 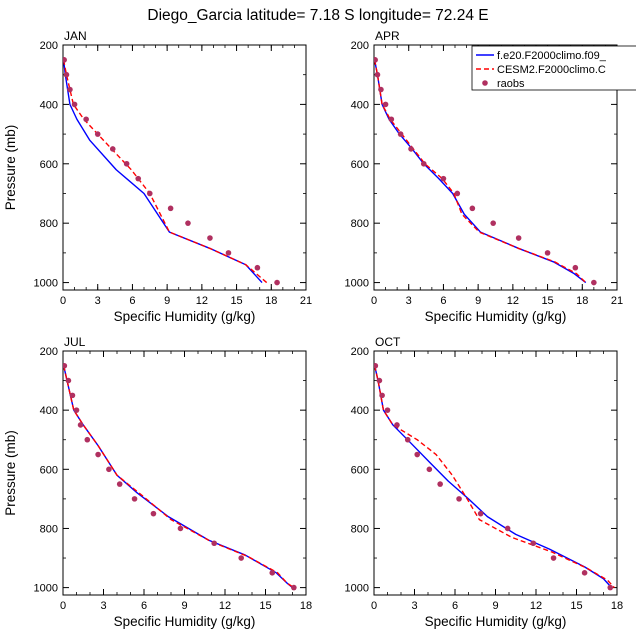 I want to click on y-axis-label: Pressure (mb), so click(x=10, y=473).